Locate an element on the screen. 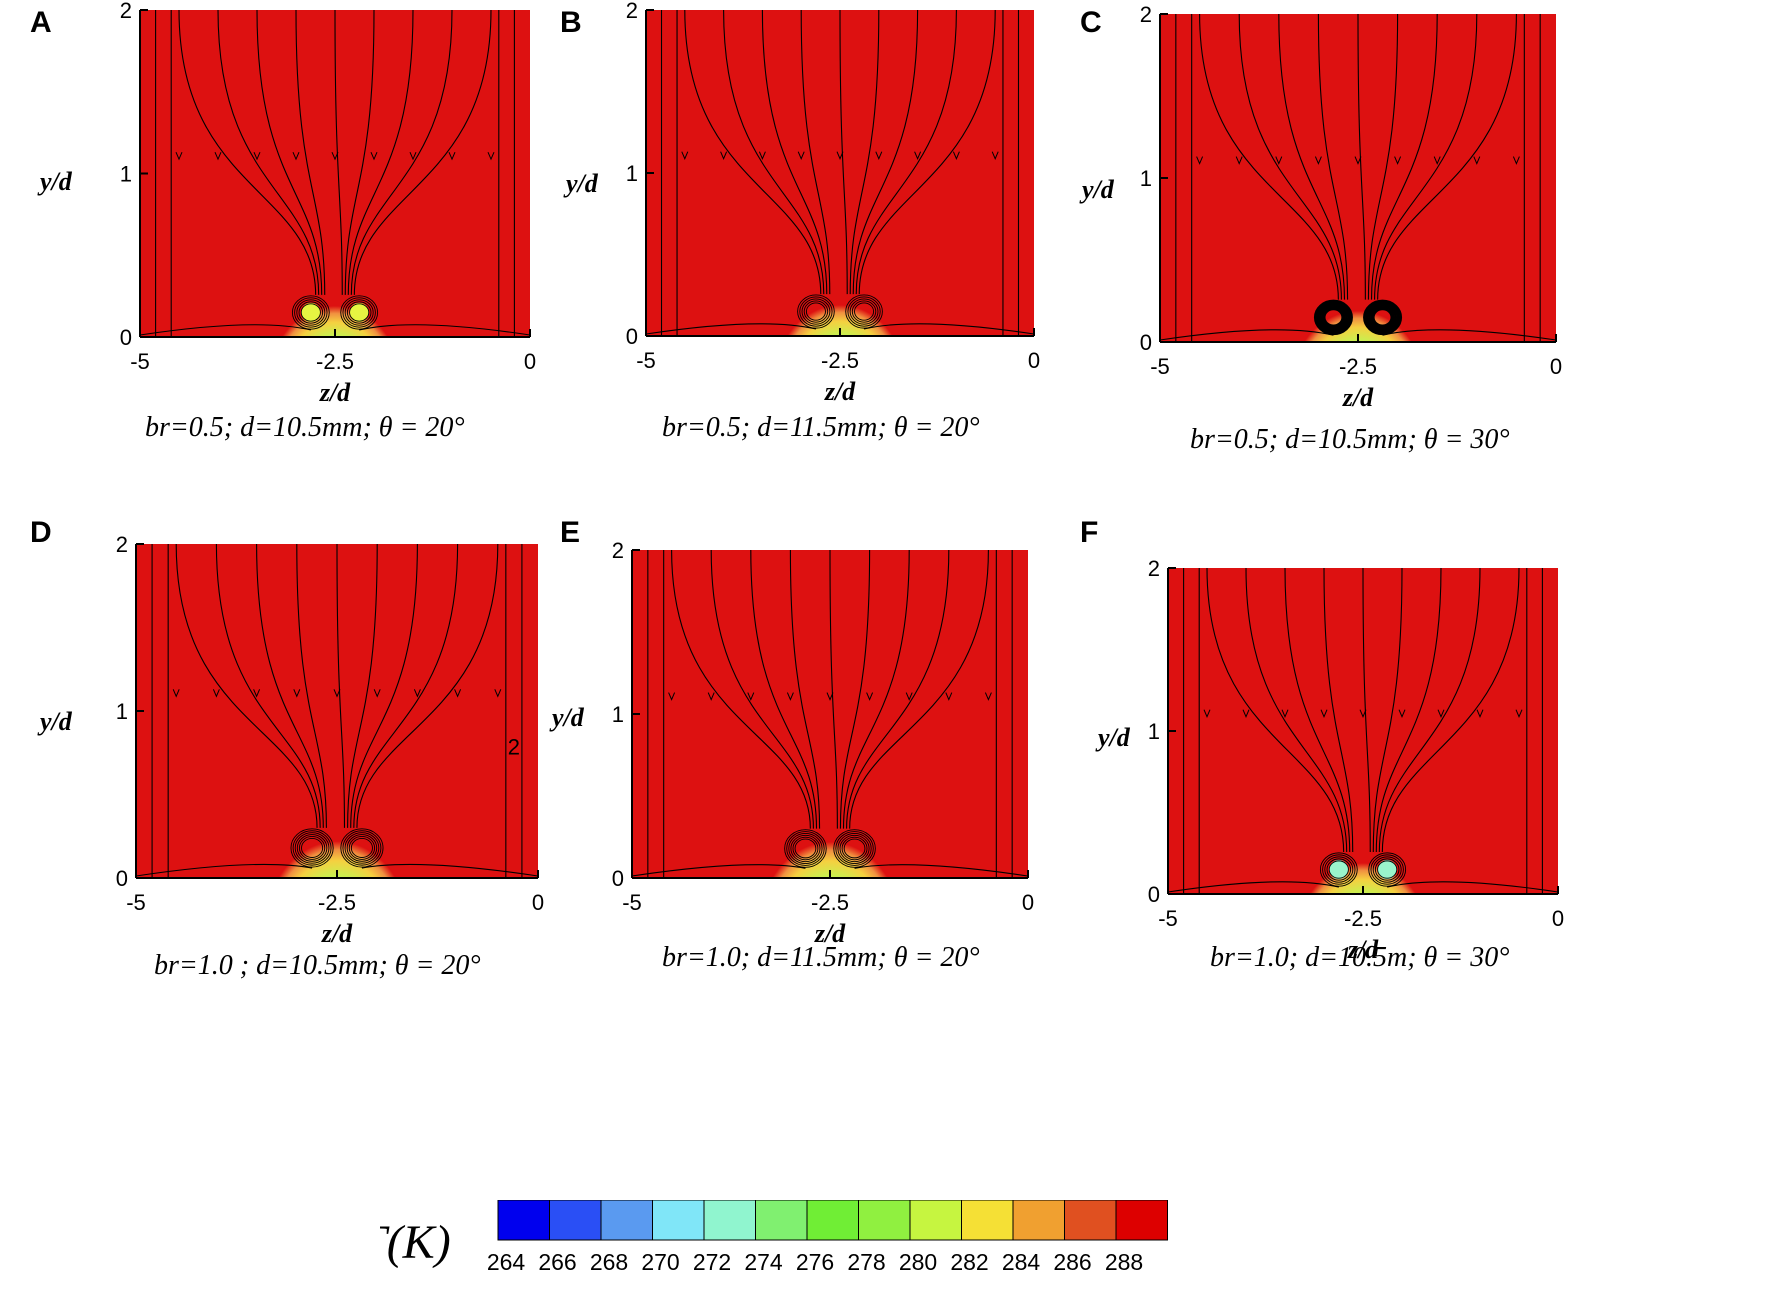 This screenshot has height=1298, width=1772. colorbar-tick-label: 274 is located at coordinates (763, 1262).